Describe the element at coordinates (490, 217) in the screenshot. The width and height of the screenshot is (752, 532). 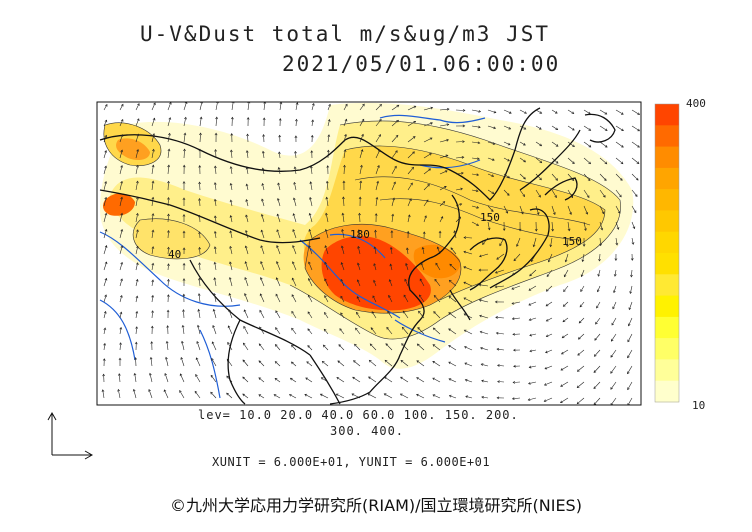
I see `contour-label-150-a: 150` at that location.